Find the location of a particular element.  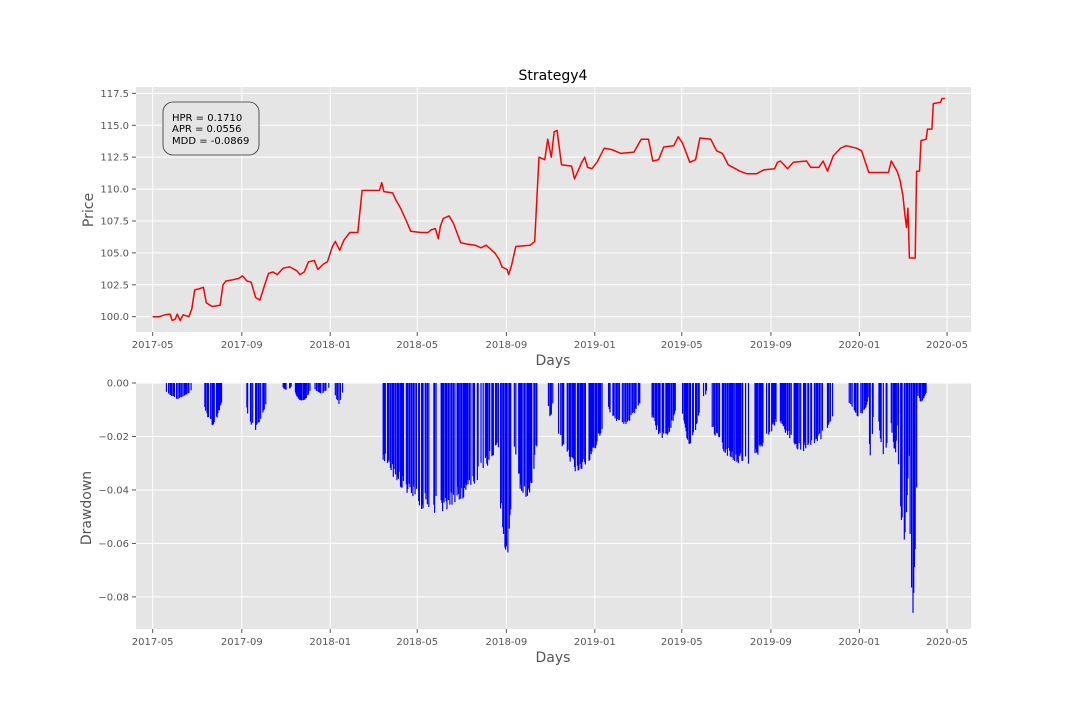

drawdown-x-tick-label: 2017-09 is located at coordinates (242, 642).